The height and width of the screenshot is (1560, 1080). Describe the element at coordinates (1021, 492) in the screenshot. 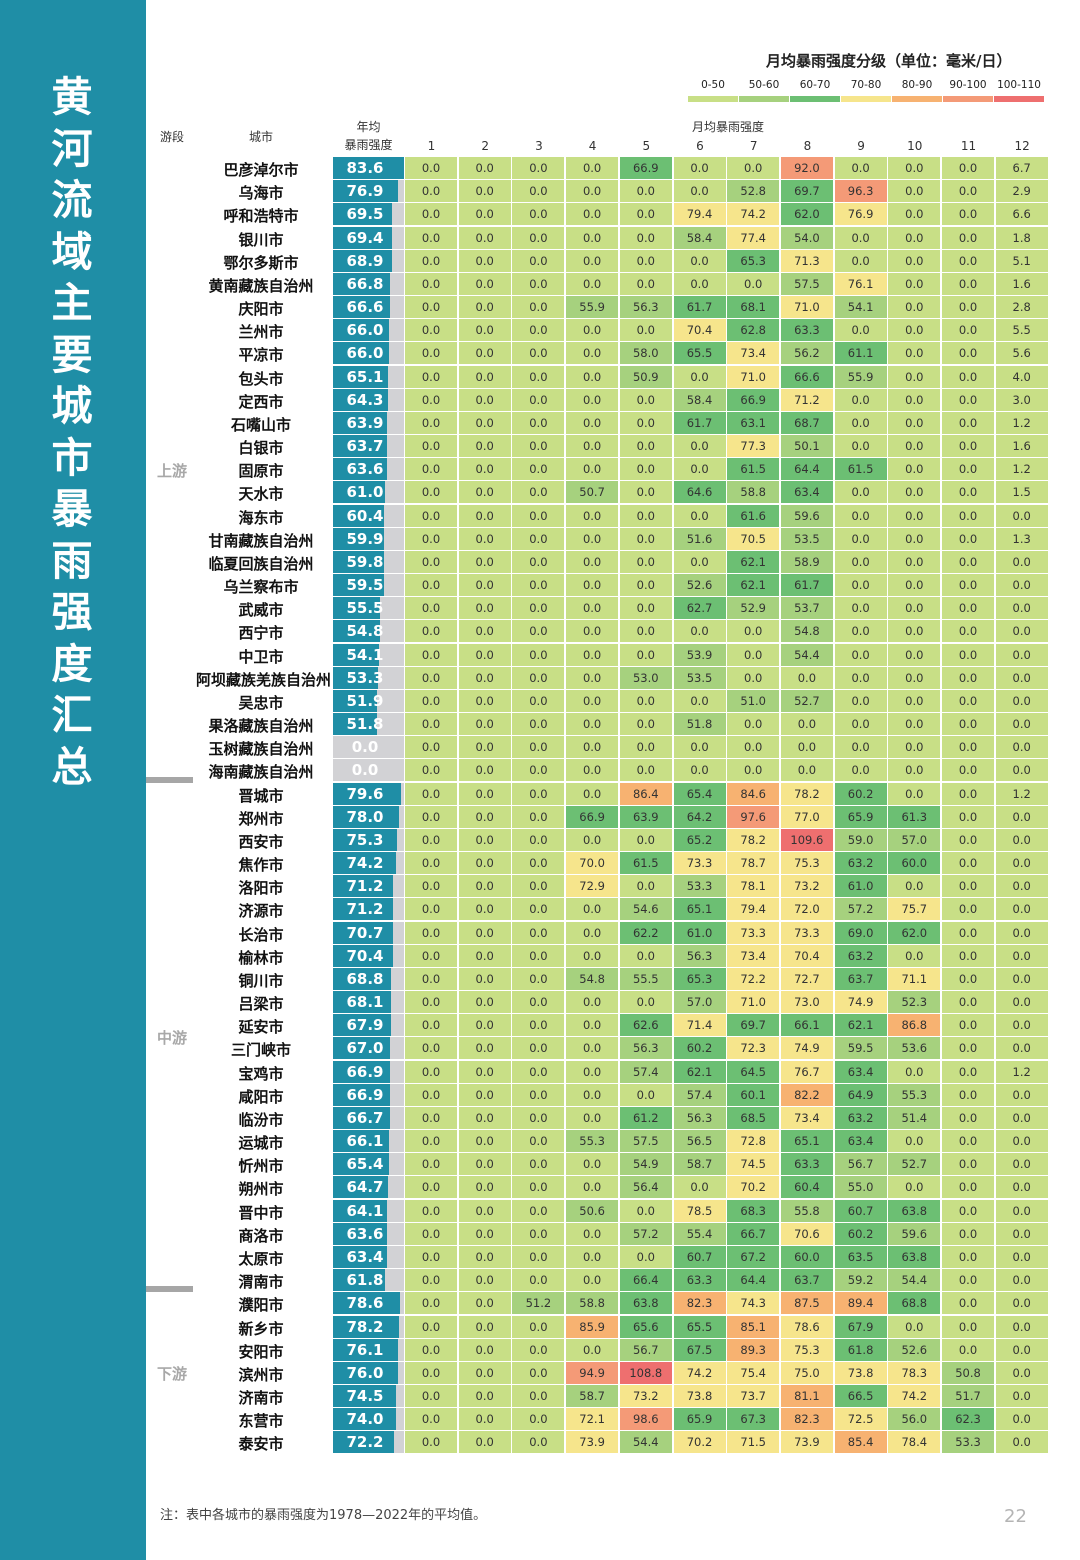

I see `month-cell: 1.5` at that location.